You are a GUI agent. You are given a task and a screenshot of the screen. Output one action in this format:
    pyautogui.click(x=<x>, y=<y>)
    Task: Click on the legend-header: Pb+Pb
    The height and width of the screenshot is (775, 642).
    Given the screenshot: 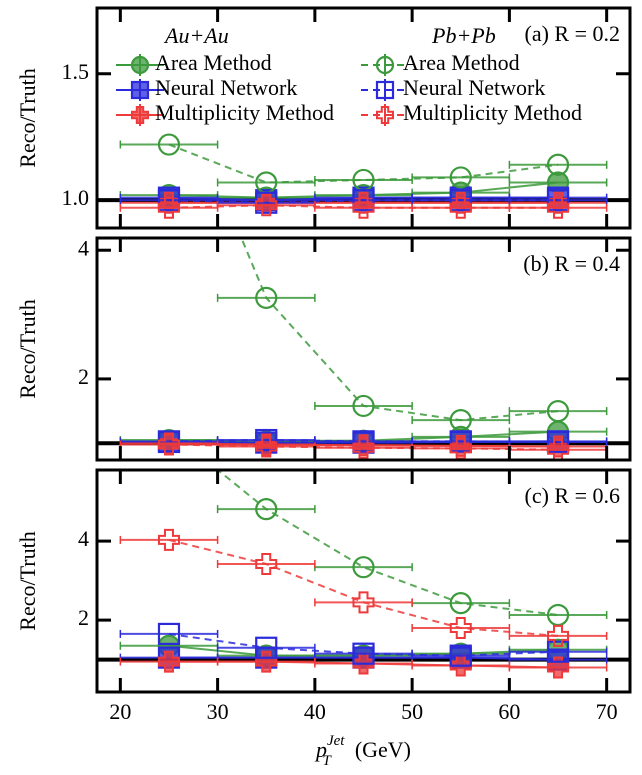 What is the action you would take?
    pyautogui.click(x=463, y=35)
    